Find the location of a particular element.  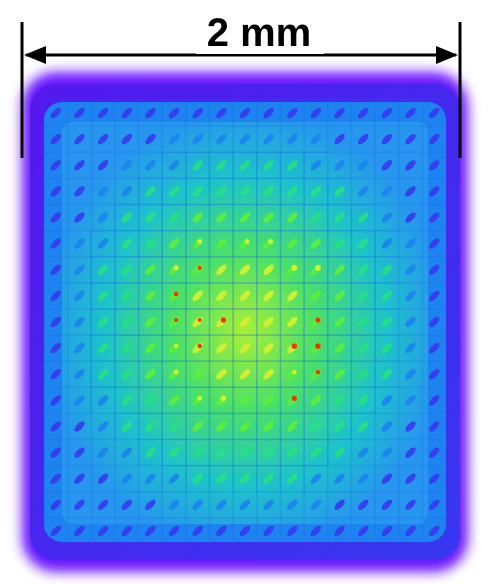

scale-bar-label: 2 mm is located at coordinates (259, 33).